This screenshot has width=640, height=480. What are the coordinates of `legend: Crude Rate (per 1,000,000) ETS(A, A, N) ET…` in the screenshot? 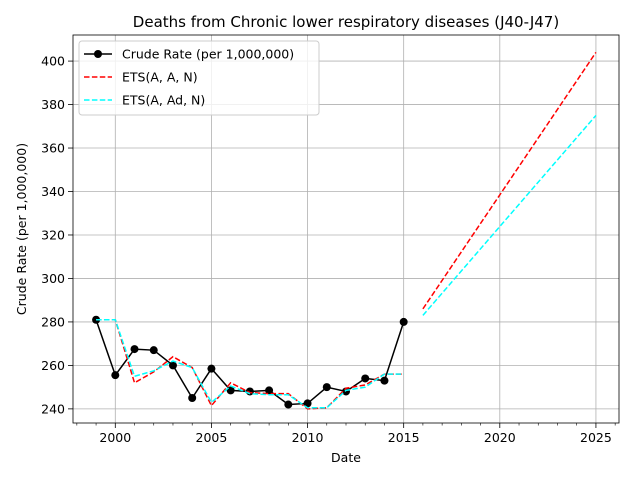 It's located at (199, 78).